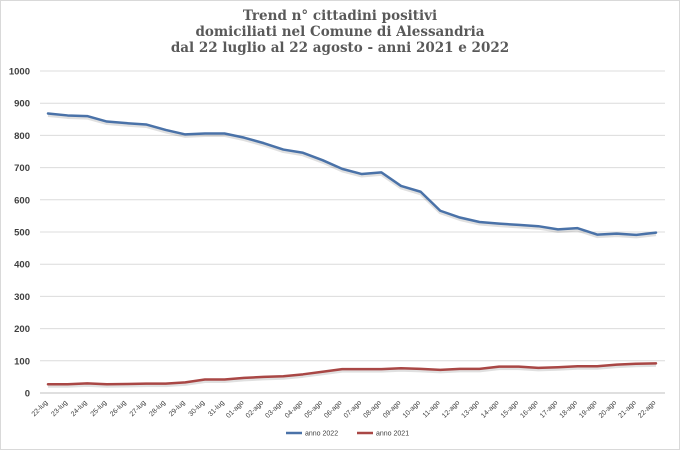 This screenshot has width=680, height=450. I want to click on chart-title-line-2: domiciliati nel Comune di Alessandria, so click(340, 32).